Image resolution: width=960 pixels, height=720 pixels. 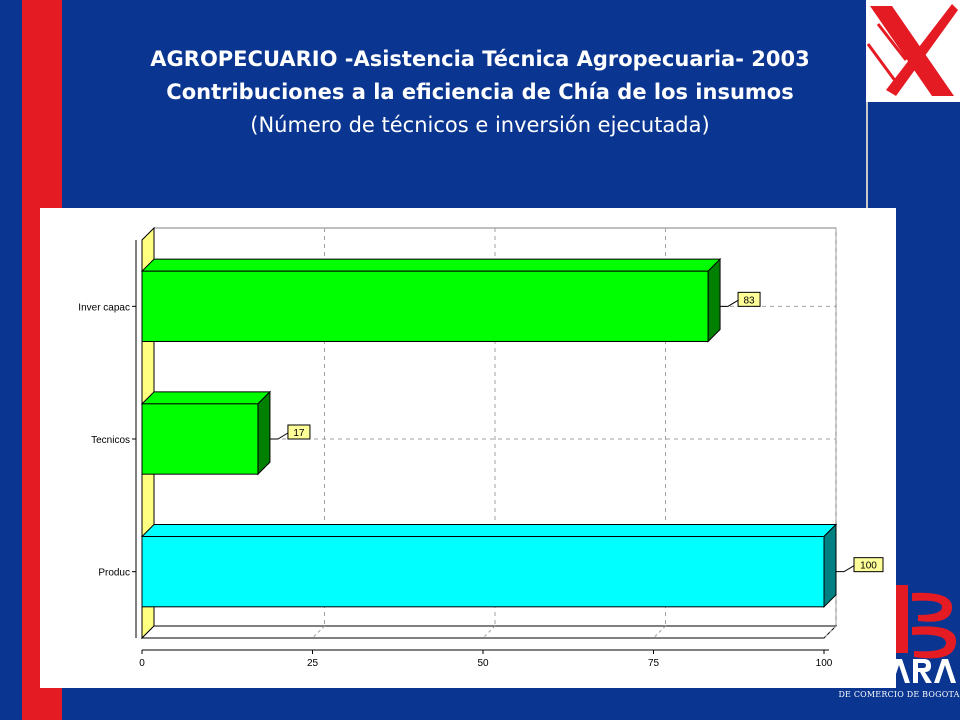 I want to click on divider-line, so click(x=867, y=105).